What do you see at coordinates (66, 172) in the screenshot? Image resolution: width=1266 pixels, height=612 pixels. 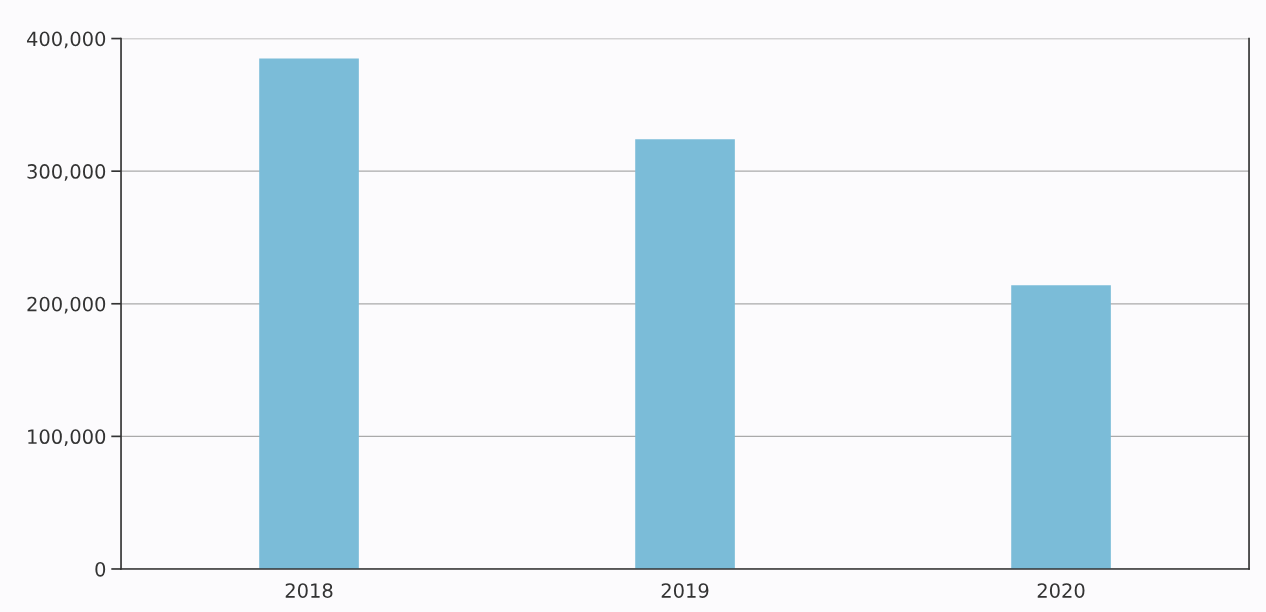 I see `y-tick-label: 300,000` at bounding box center [66, 172].